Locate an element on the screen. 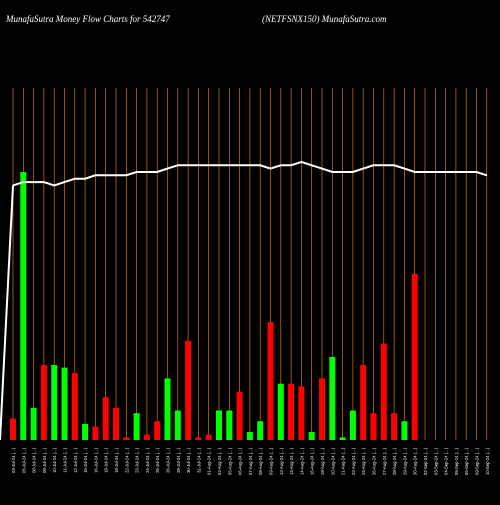 The width and height of the screenshot is (500, 505). x-tick-label: 02-Aug-24 (...) is located at coordinates (219, 461).